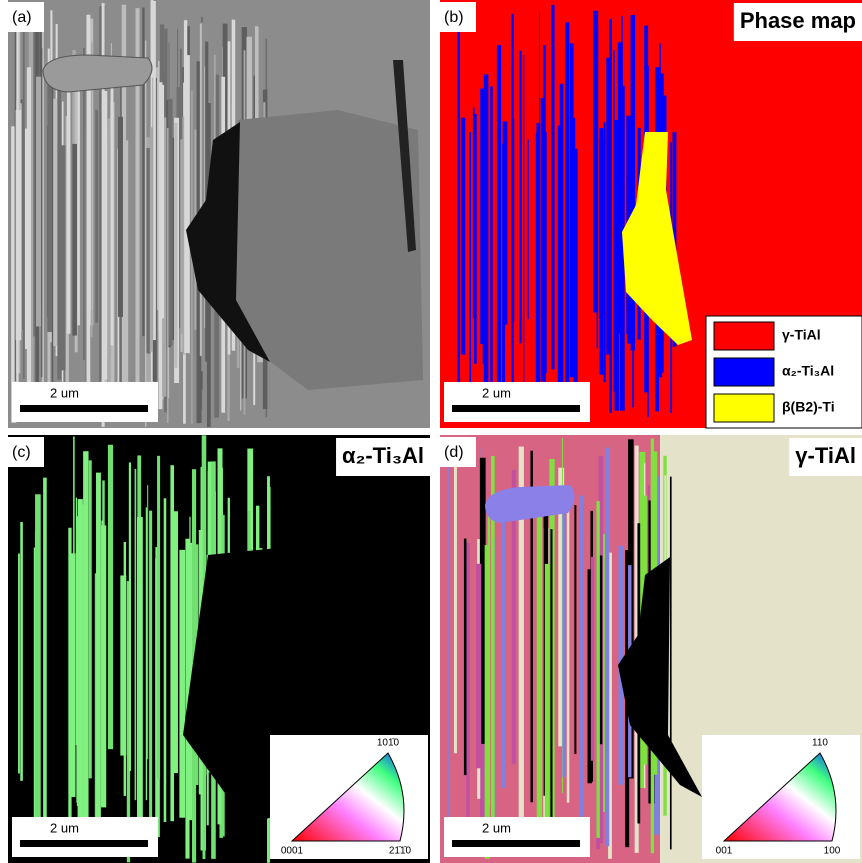  What do you see at coordinates (454, 17) in the screenshot?
I see `panel-label: (b)` at bounding box center [454, 17].